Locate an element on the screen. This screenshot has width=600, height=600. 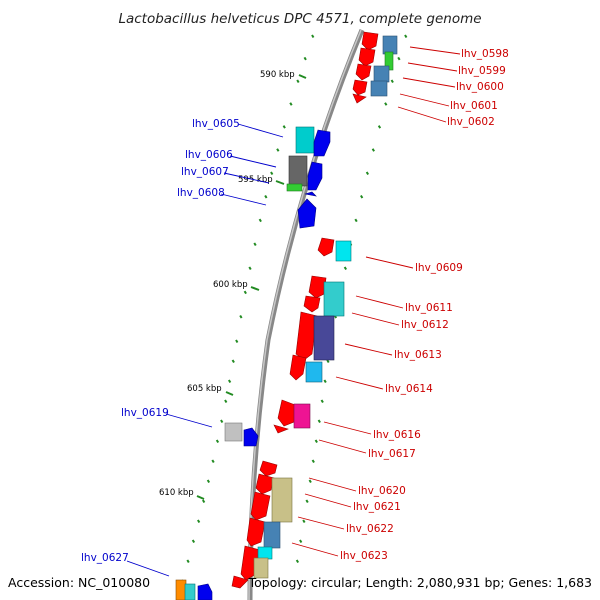
gene-label-lhv-0617: lhv_0617 is located at coordinates (392, 454).